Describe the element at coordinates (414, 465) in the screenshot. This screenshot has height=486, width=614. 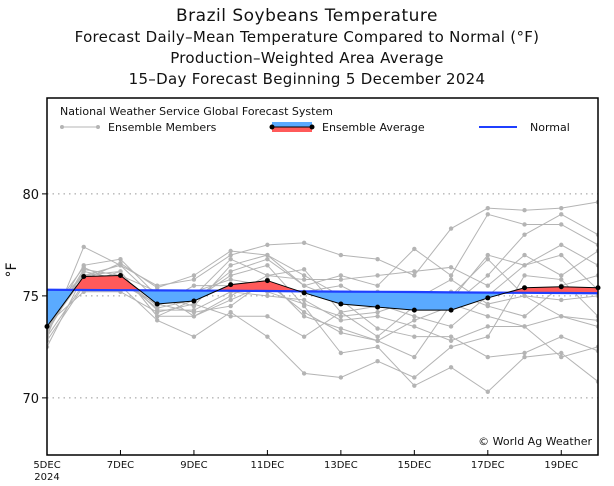
I see `x-tick-label: 15DEC` at that location.